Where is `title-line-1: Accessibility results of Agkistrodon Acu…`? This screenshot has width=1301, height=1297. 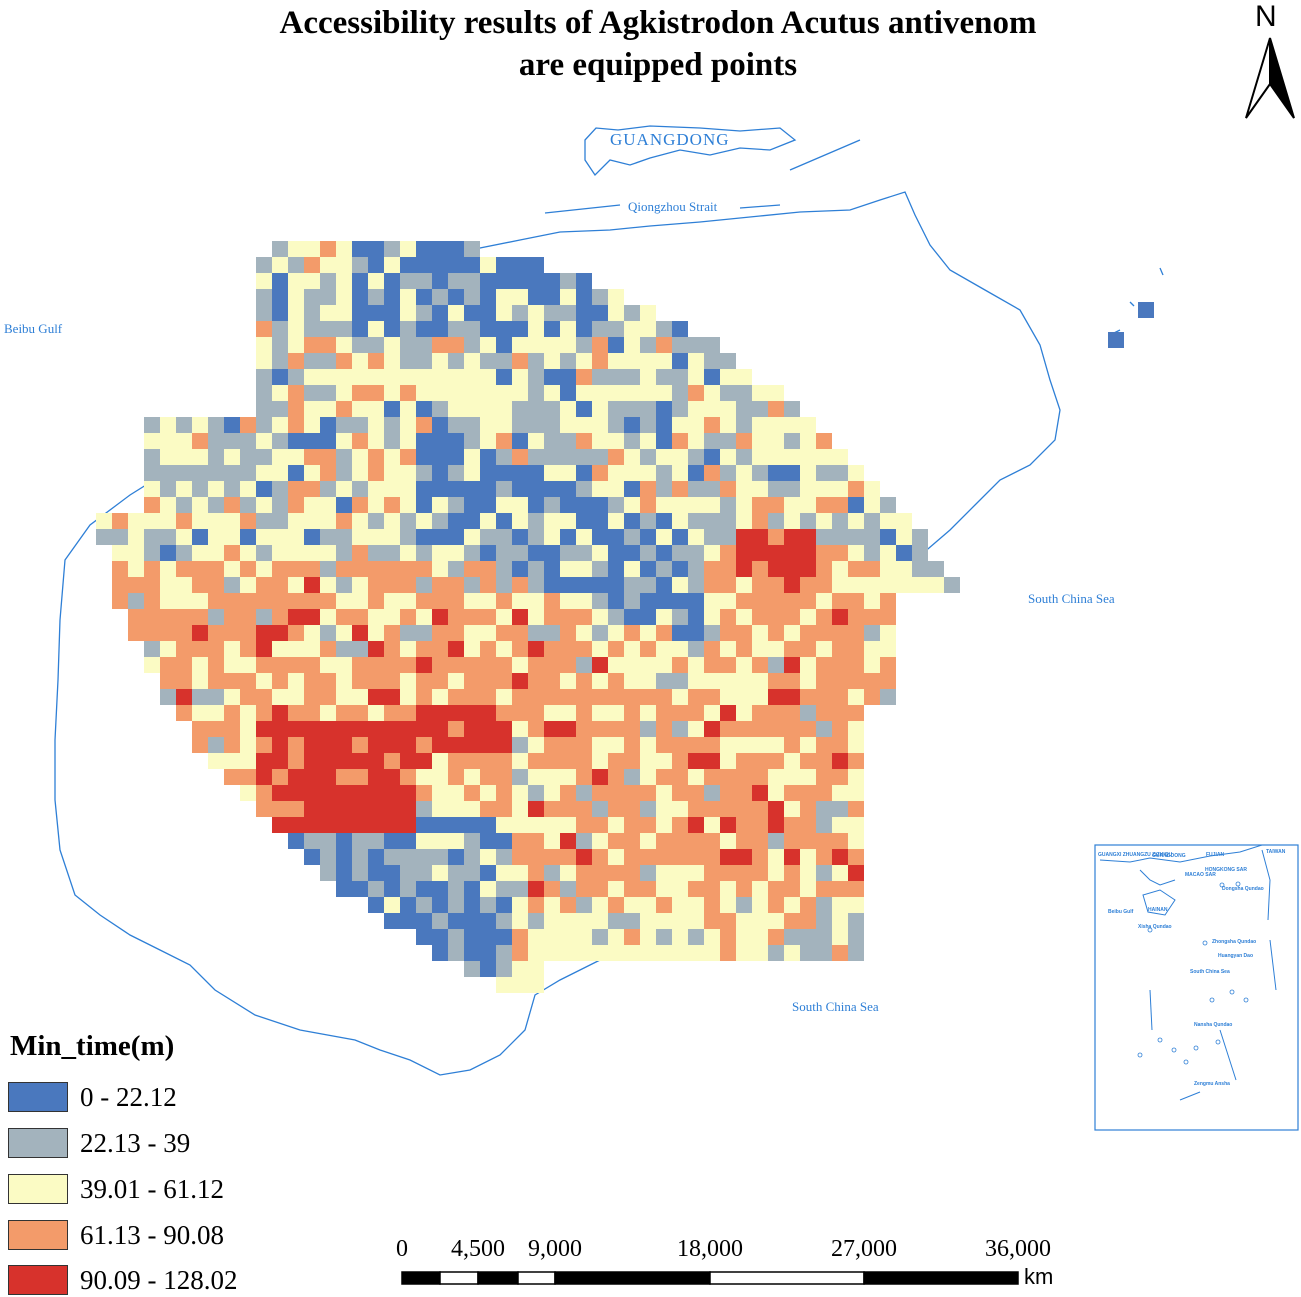 title-line-1: Accessibility results of Agkistrodon Acu… is located at coordinates (658, 23).